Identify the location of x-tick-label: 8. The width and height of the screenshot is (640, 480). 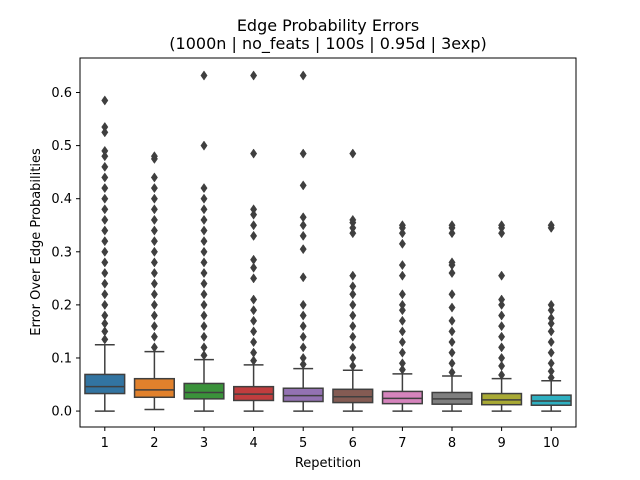
(452, 443).